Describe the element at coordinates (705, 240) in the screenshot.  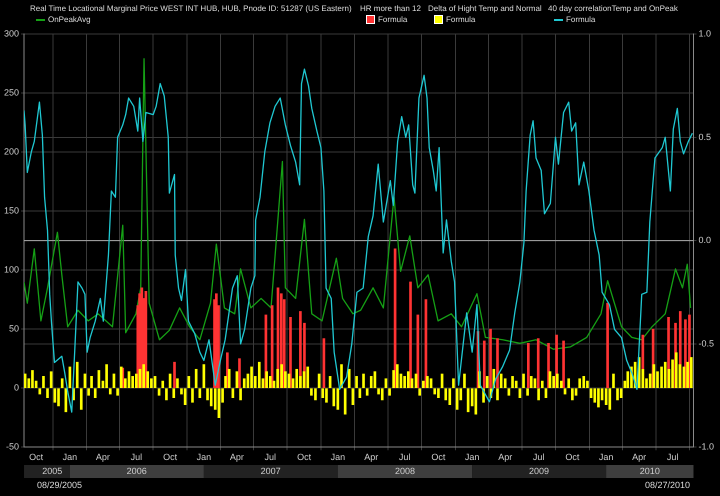
I see `y2-tick-label: 0.0` at that location.